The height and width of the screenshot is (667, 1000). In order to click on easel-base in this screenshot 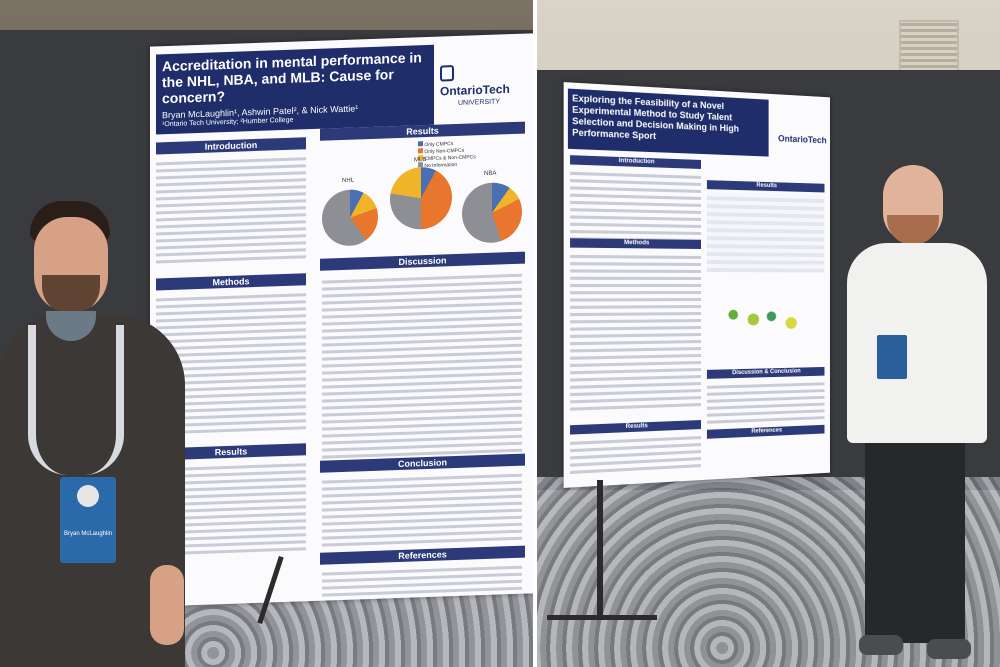, I will do `click(602, 617)`.